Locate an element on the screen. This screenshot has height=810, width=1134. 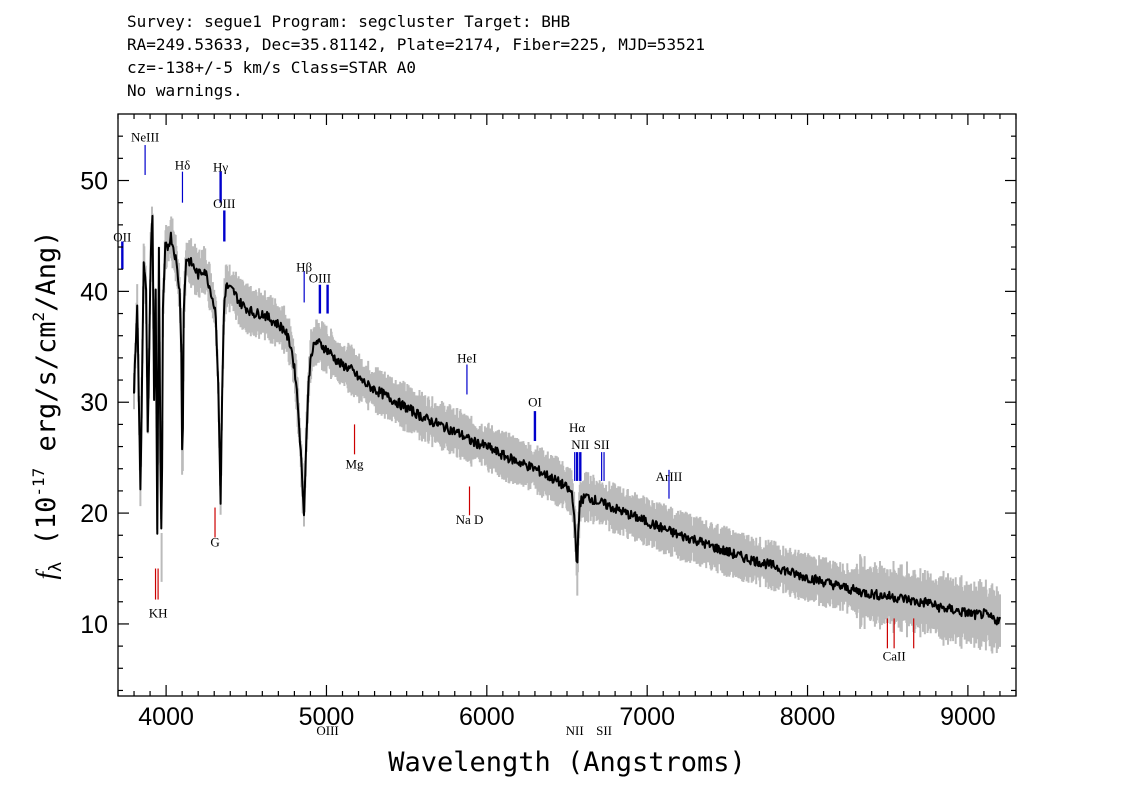
line-marker-label: OI is located at coordinates (535, 402).